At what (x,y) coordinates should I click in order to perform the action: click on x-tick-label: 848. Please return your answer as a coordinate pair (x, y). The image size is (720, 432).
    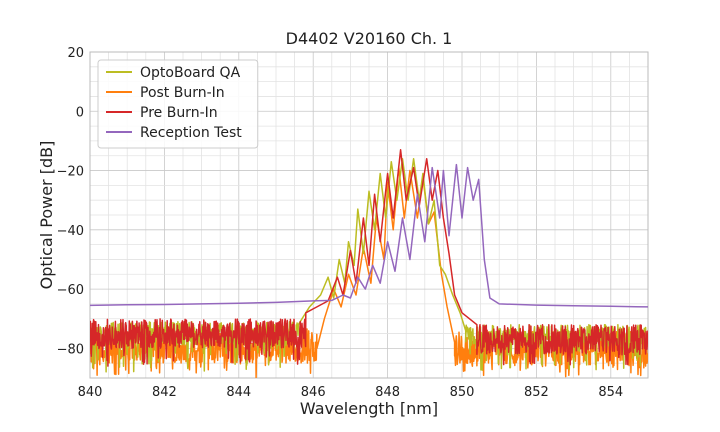
    Looking at the image, I should click on (387, 392).